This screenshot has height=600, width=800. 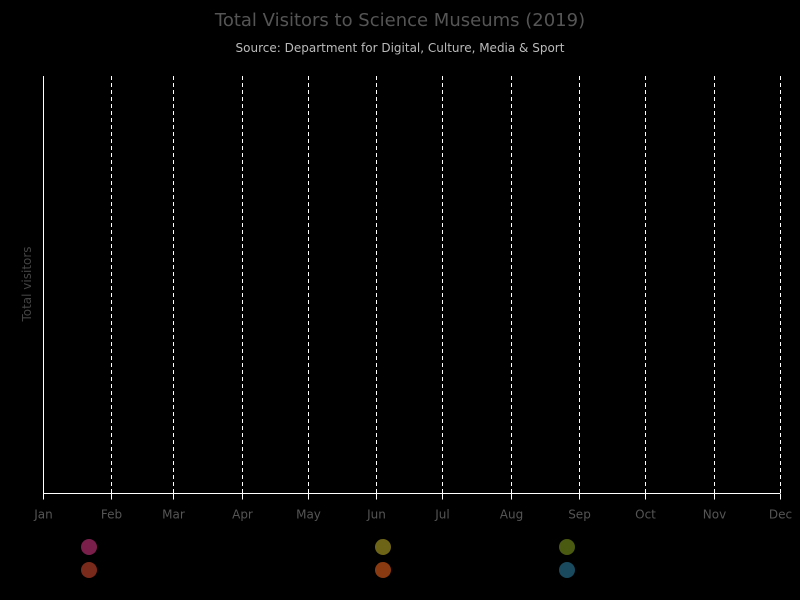 What do you see at coordinates (43, 515) in the screenshot?
I see `tick-label-jan: Jan` at bounding box center [43, 515].